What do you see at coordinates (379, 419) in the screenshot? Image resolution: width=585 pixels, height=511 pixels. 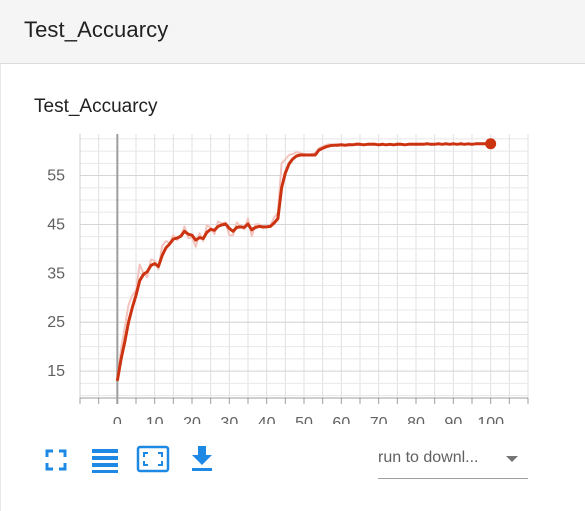 I see `x-tick-label: 70` at bounding box center [379, 419].